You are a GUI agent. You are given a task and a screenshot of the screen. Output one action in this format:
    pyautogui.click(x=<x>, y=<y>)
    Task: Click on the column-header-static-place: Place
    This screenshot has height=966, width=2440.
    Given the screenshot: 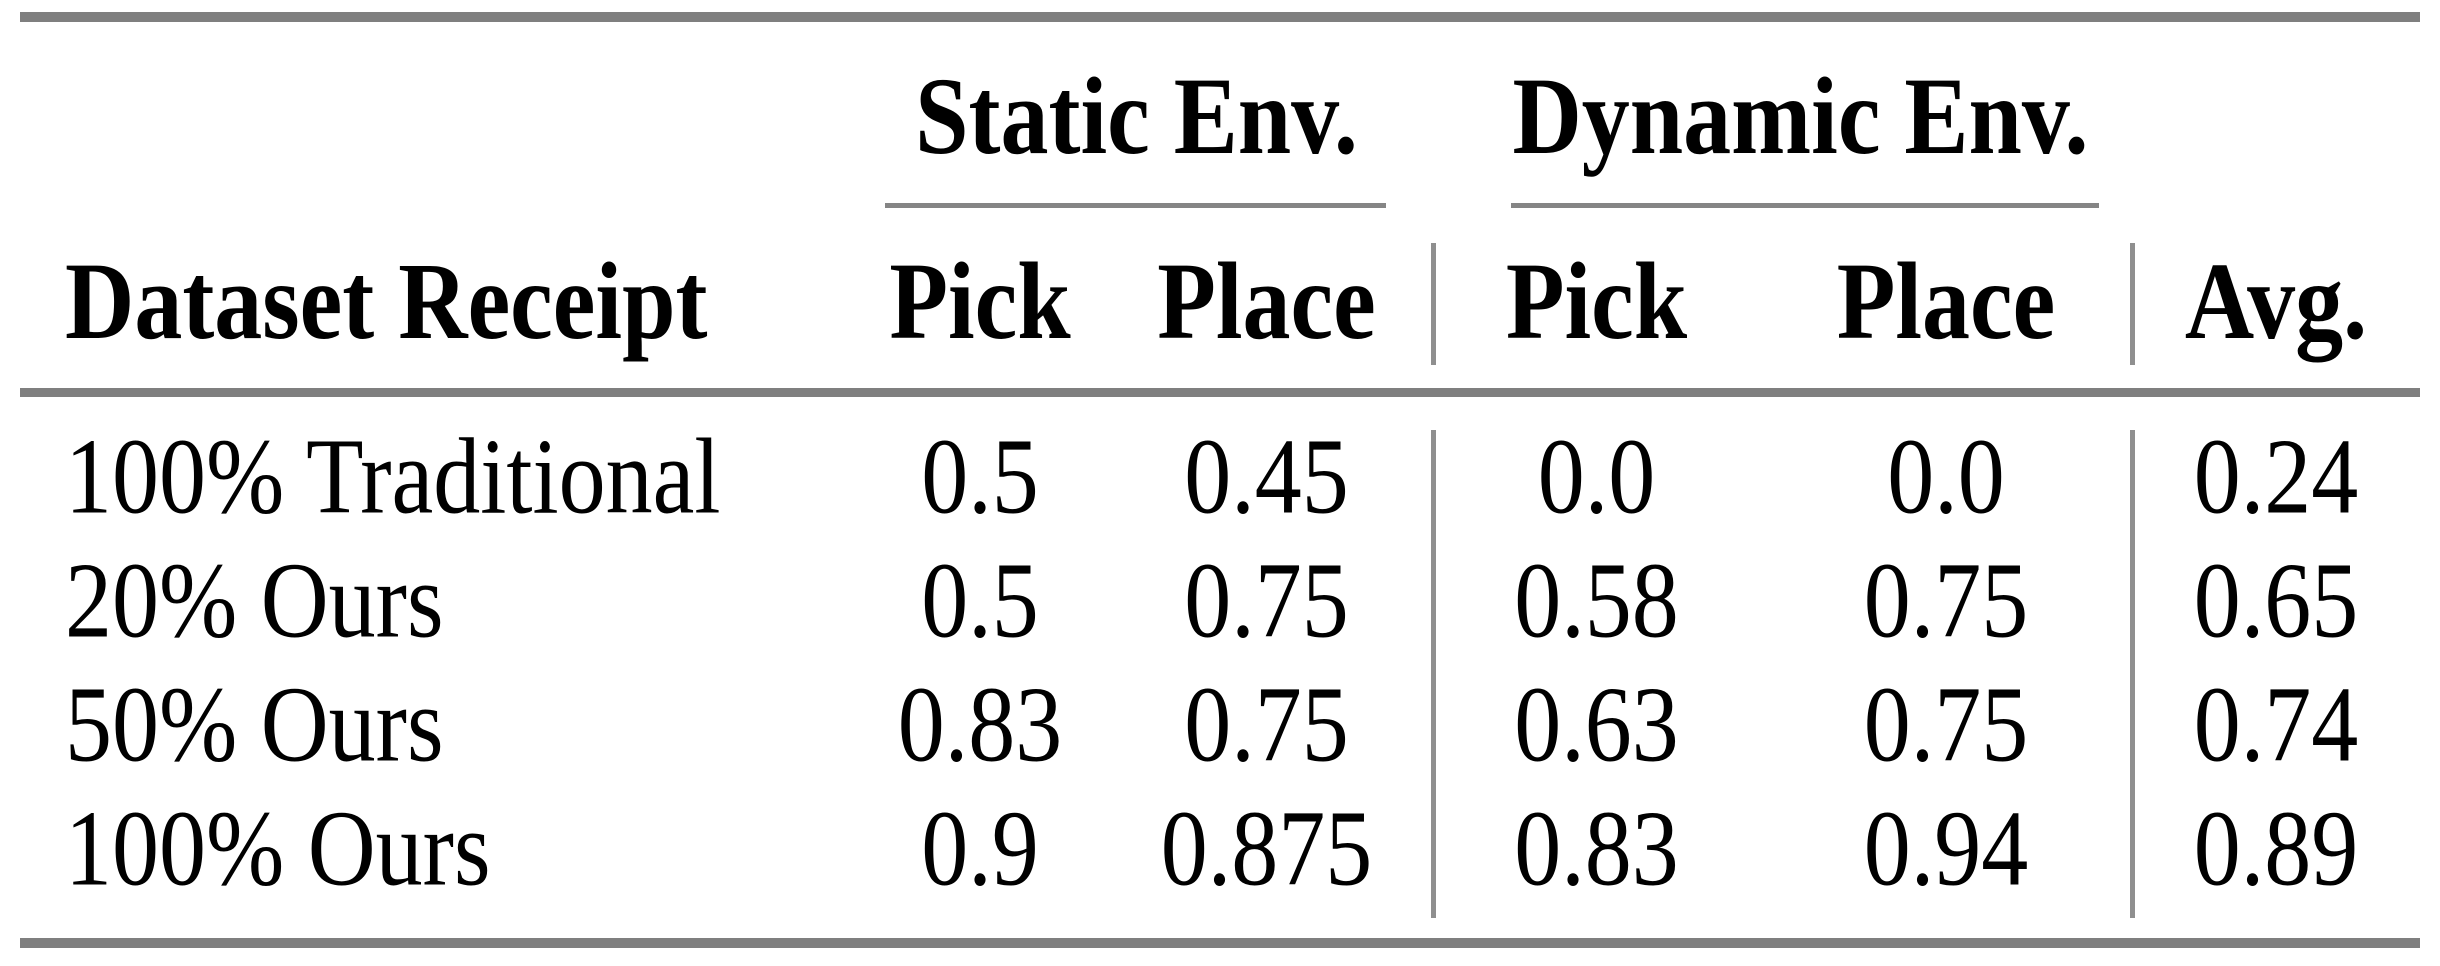 What is the action you would take?
    pyautogui.click(x=1266, y=300)
    